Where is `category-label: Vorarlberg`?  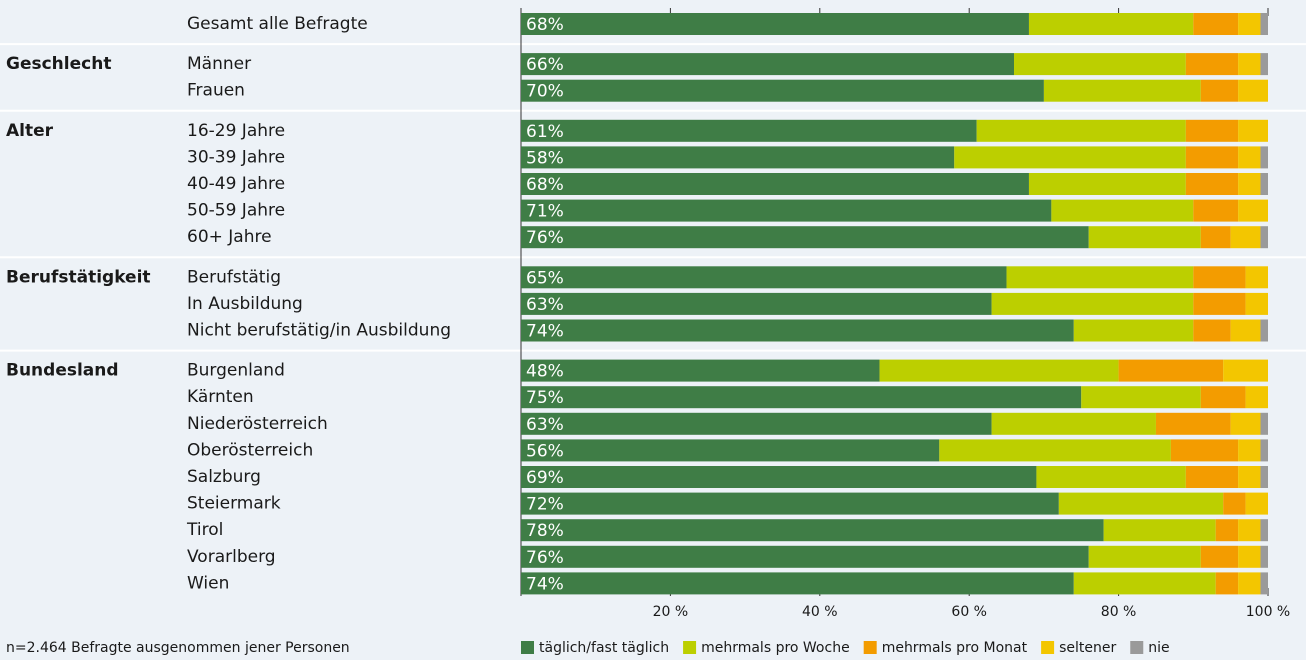
category-label: Vorarlberg is located at coordinates (231, 557).